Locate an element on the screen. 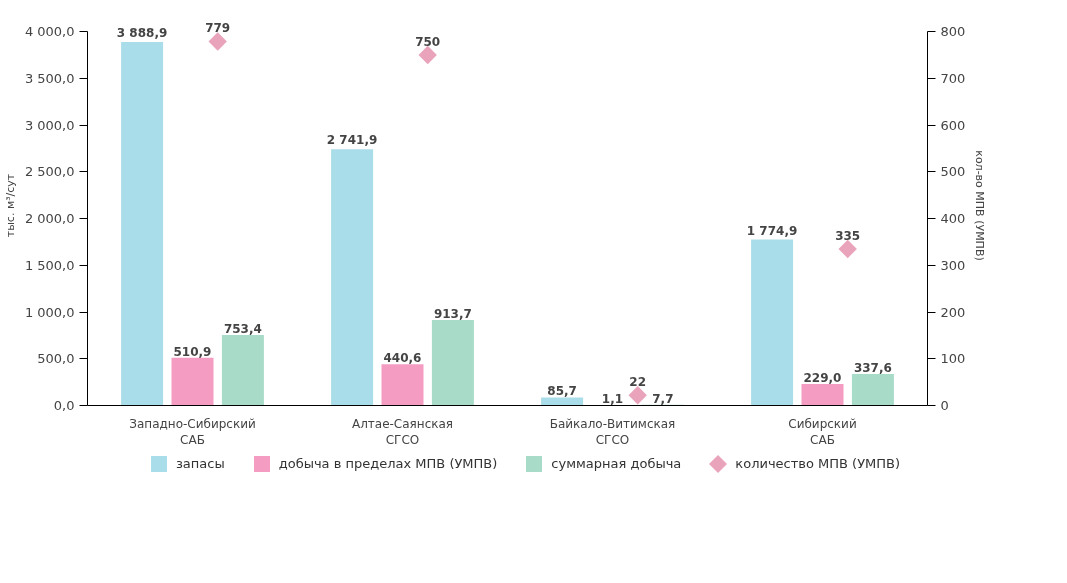  data-label: 229,0 is located at coordinates (822, 378).